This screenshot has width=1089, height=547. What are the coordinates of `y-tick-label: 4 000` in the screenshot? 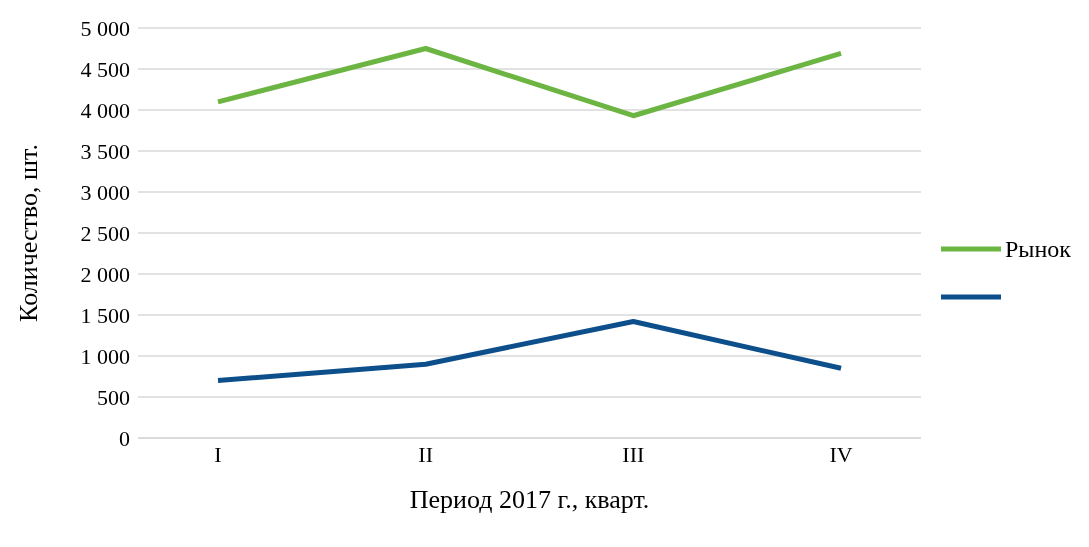 It's located at (105, 110).